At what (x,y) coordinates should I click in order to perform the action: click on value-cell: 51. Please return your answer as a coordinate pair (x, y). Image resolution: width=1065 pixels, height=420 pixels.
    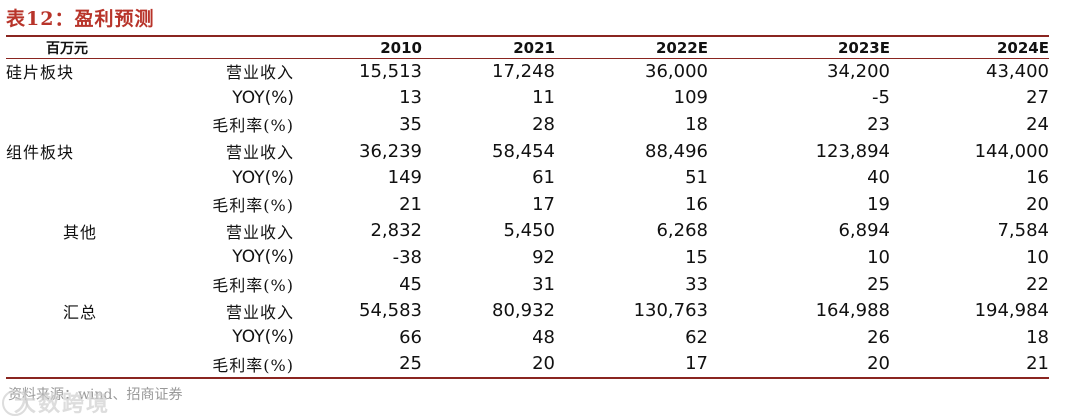
    Looking at the image, I should click on (696, 178).